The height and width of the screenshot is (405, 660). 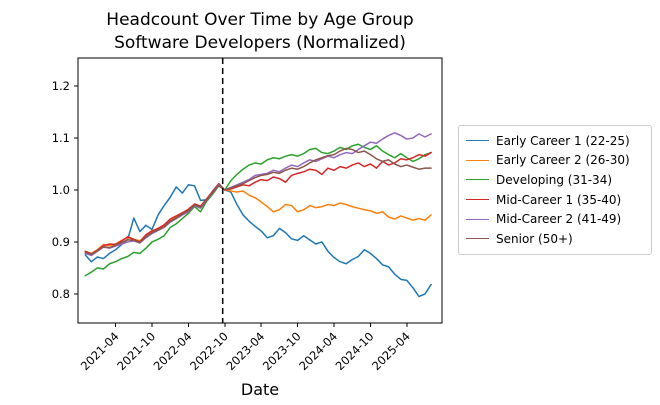 I want to click on x-tick-label: 2023-10, so click(x=282, y=351).